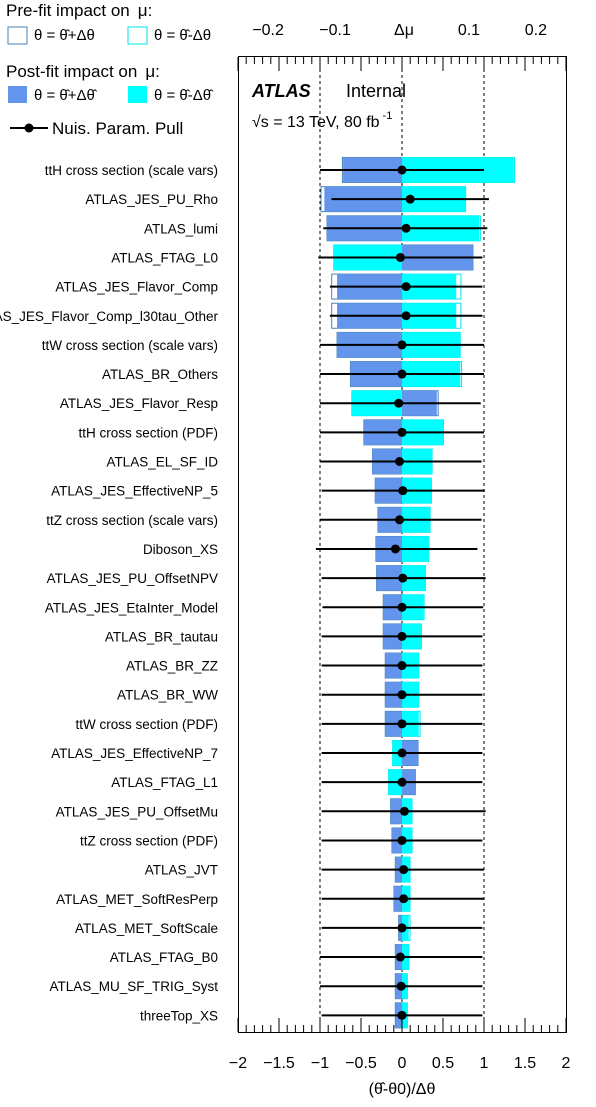 The width and height of the screenshot is (596, 1107). Describe the element at coordinates (17, 35) in the screenshot. I see `prefit-up-swatch` at that location.